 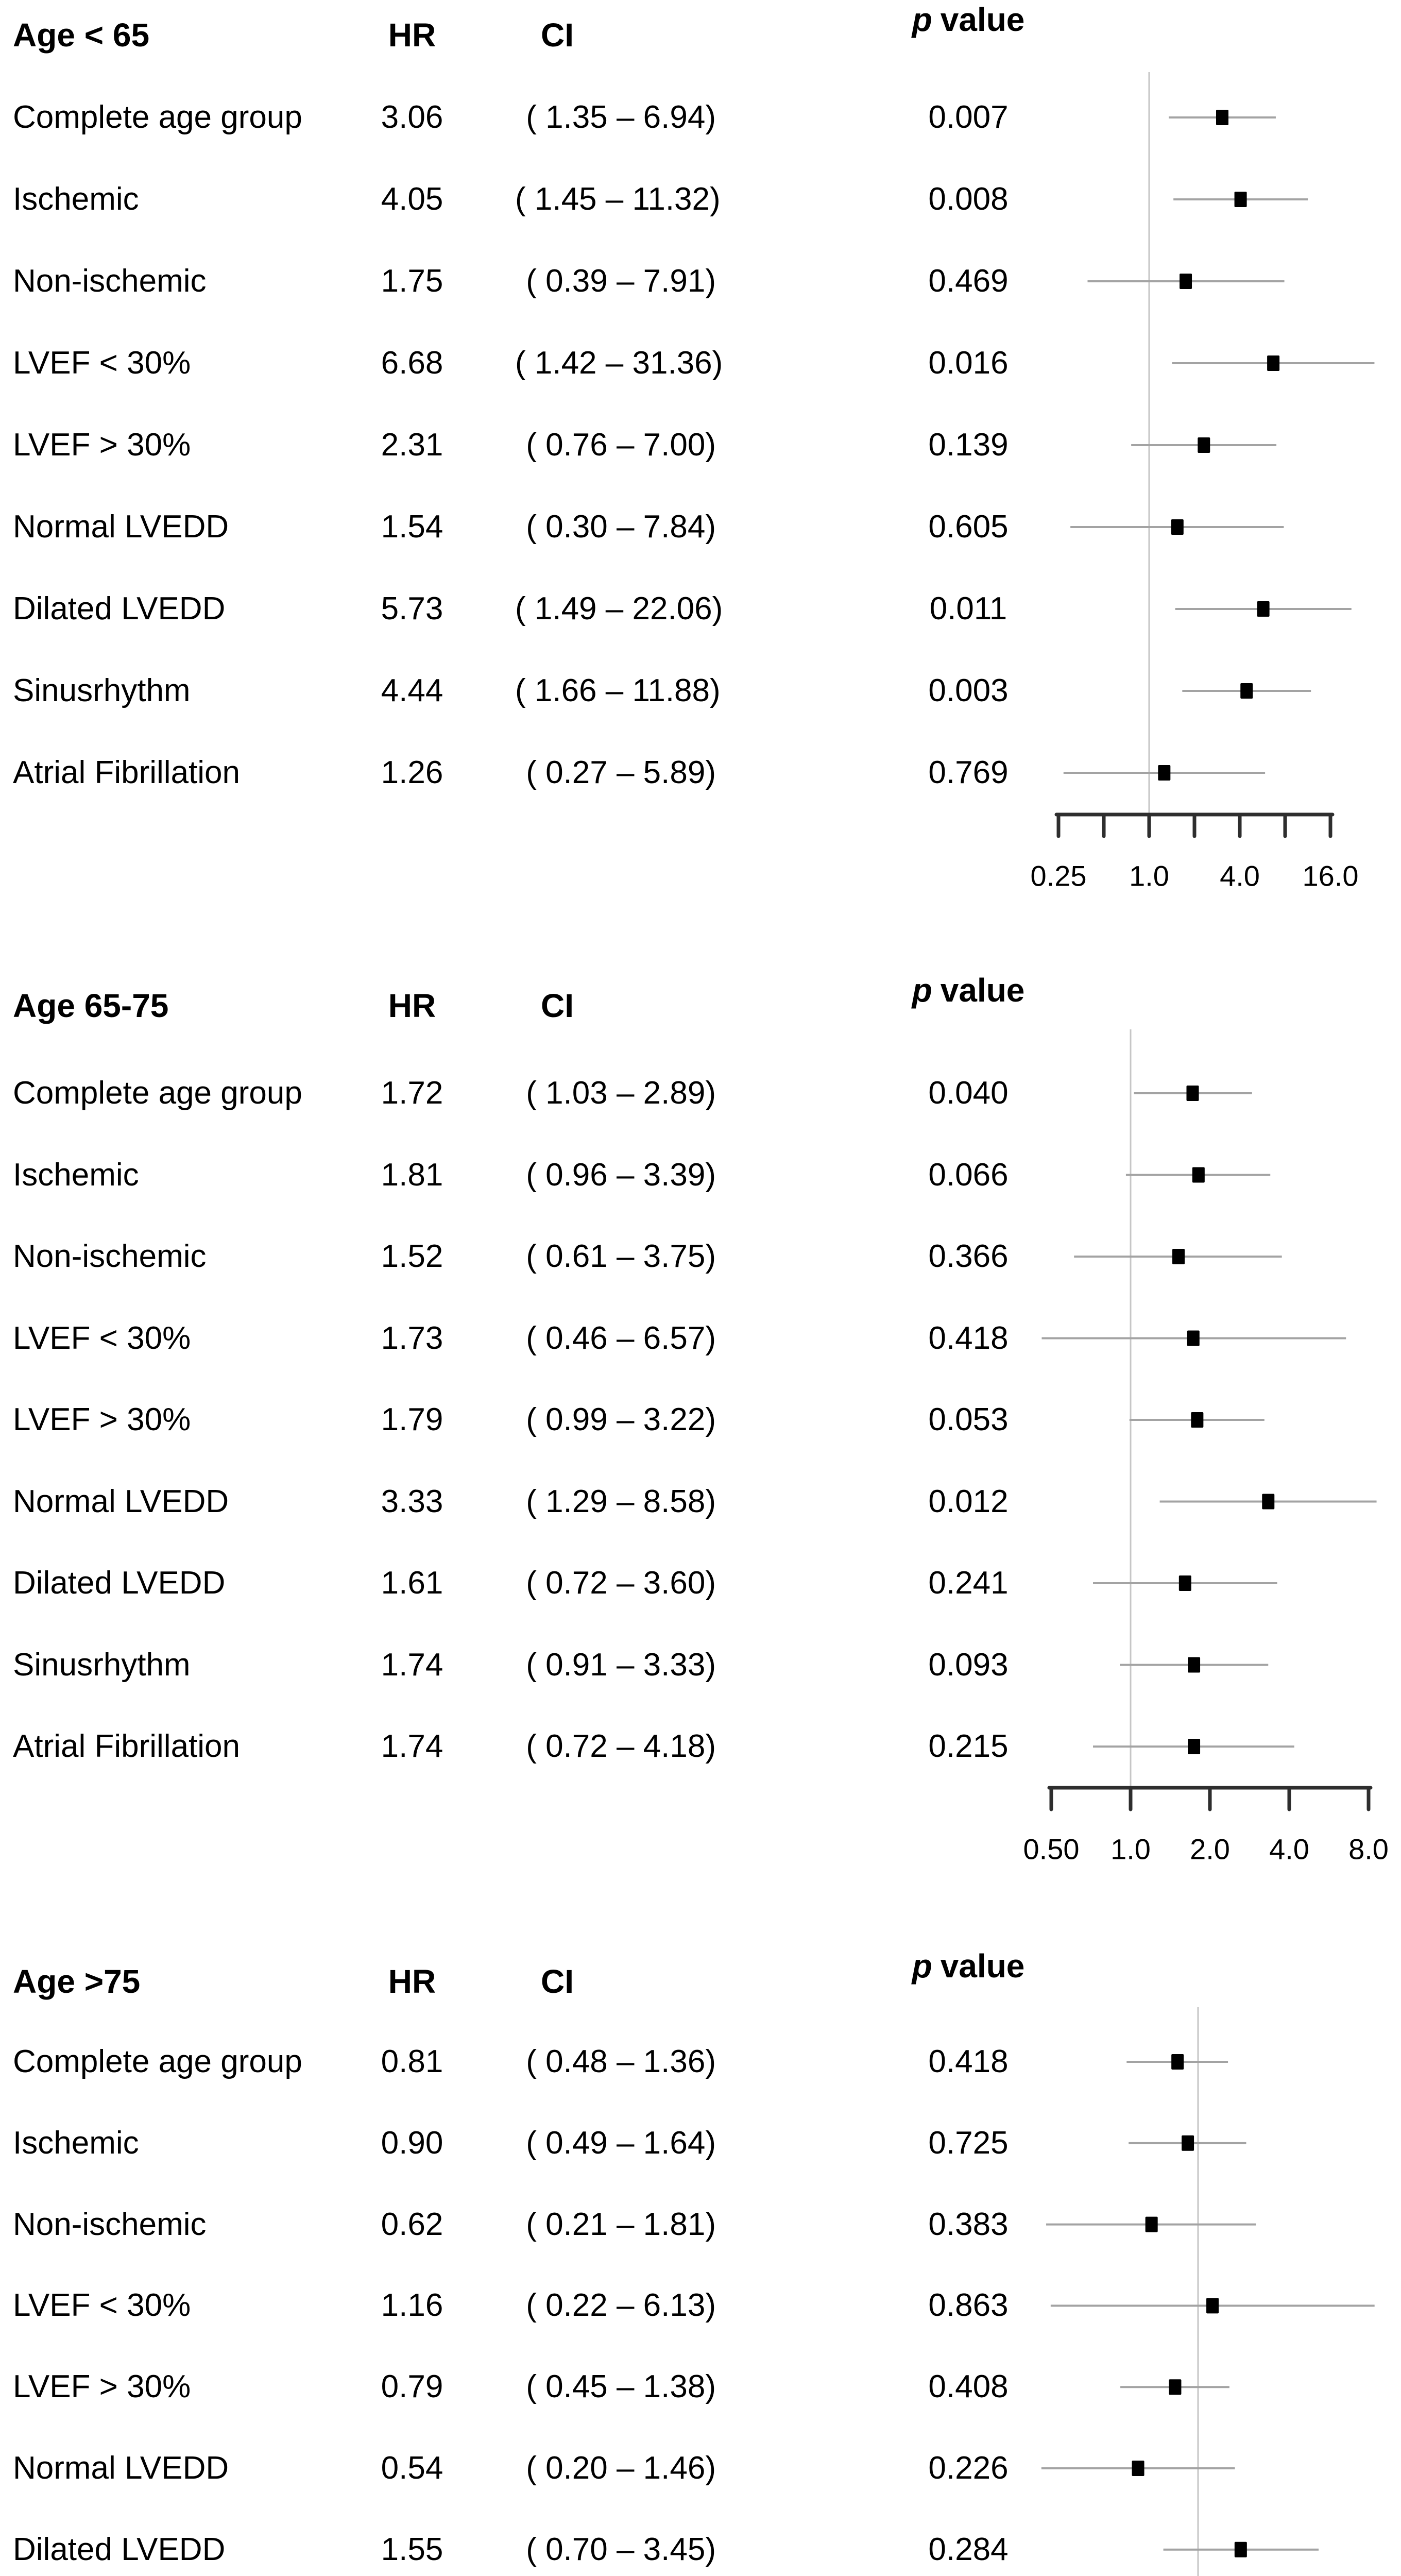 What do you see at coordinates (1208, 2291) in the screenshot?
I see `forest-plot-2: 0.250.501.02.04.0` at bounding box center [1208, 2291].